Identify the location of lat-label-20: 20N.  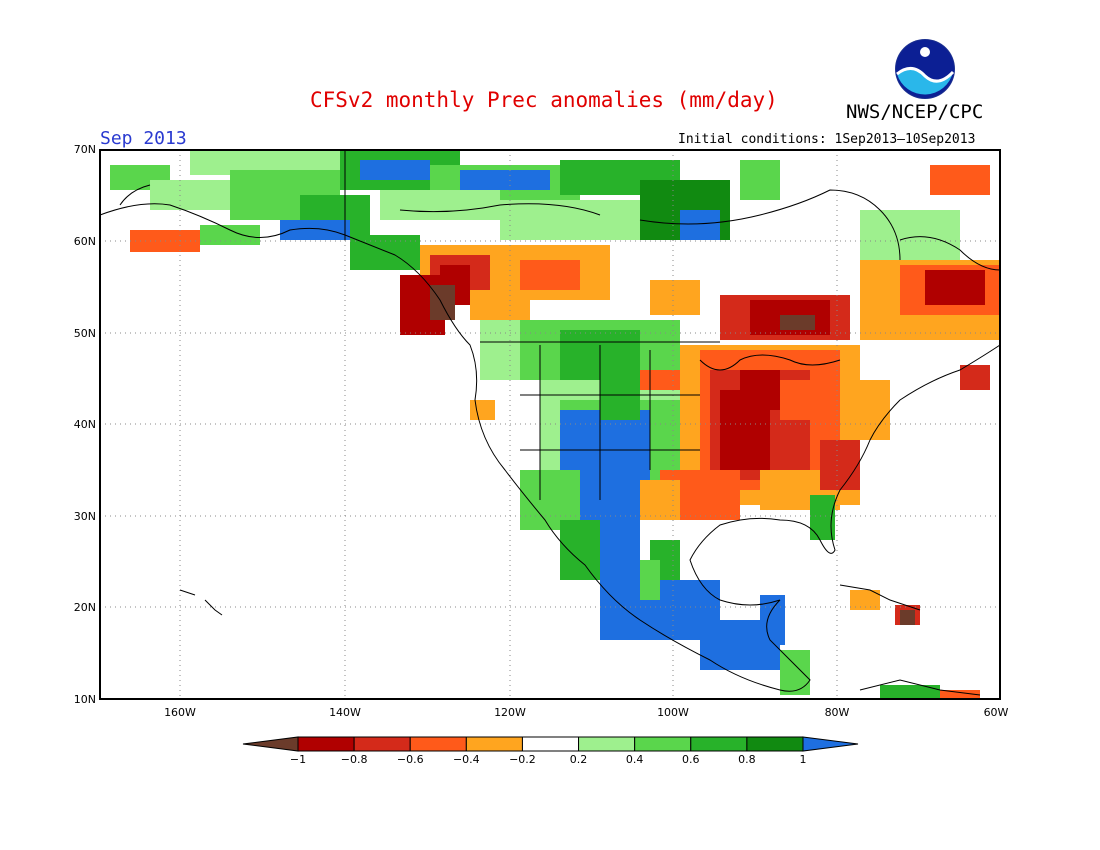
(84, 607).